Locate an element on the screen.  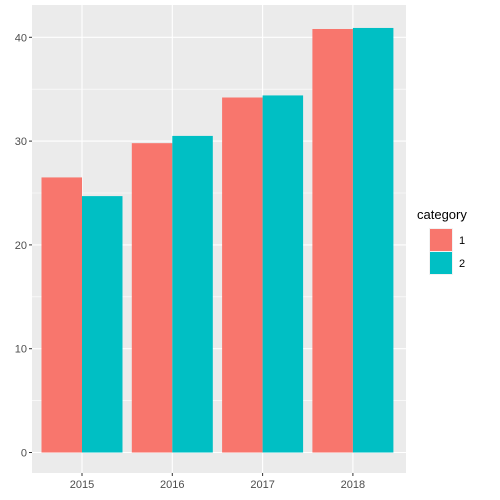
x-tick-label: 2016 is located at coordinates (172, 485).